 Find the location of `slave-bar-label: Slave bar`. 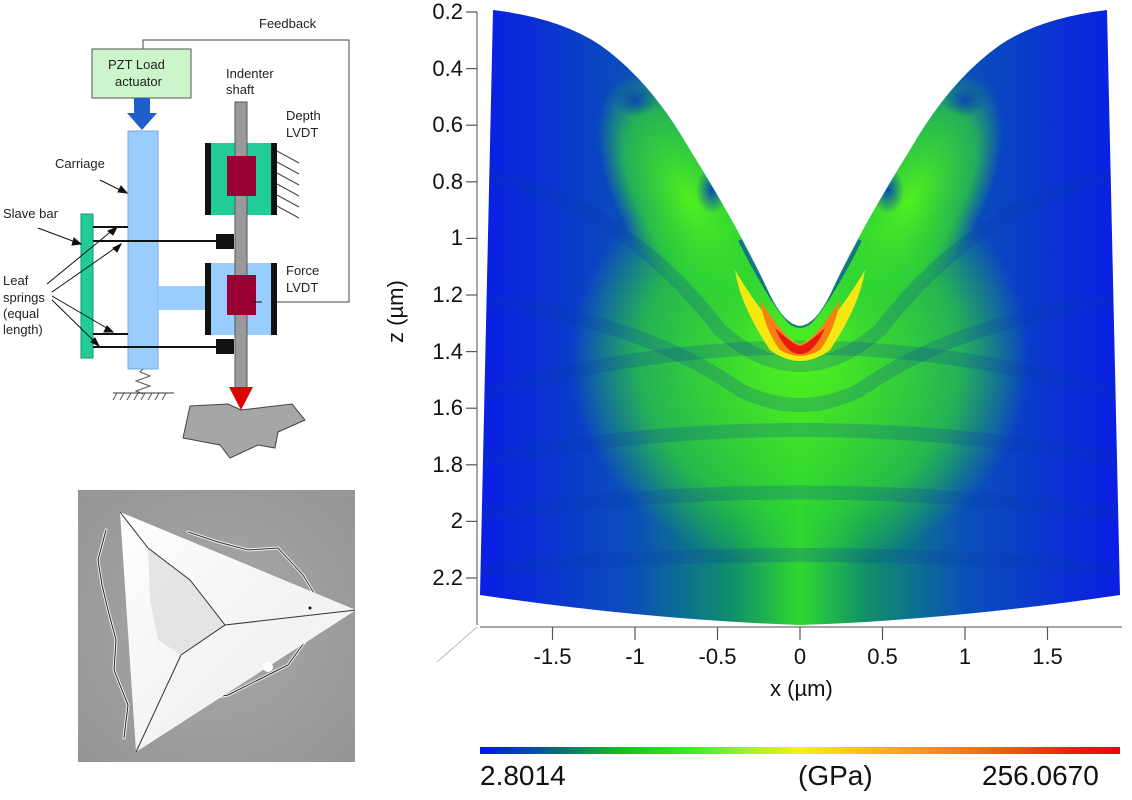

slave-bar-label: Slave bar is located at coordinates (30, 213).